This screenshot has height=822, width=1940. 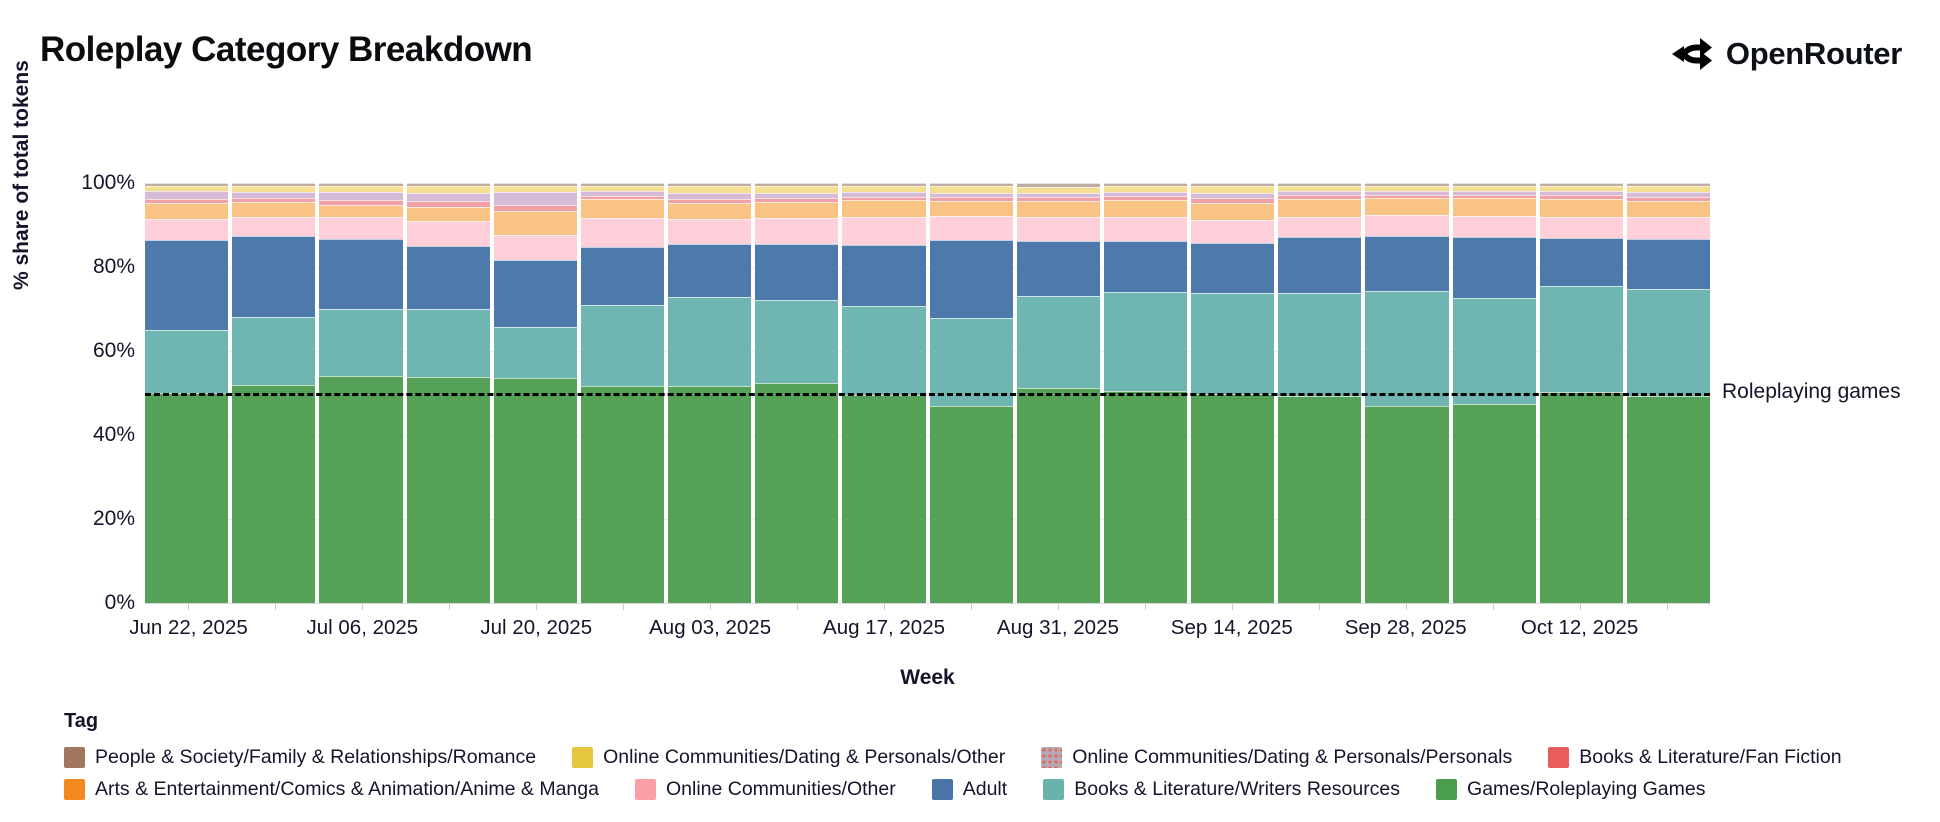 I want to click on bar-week-oct-19-2025, so click(x=1668, y=393).